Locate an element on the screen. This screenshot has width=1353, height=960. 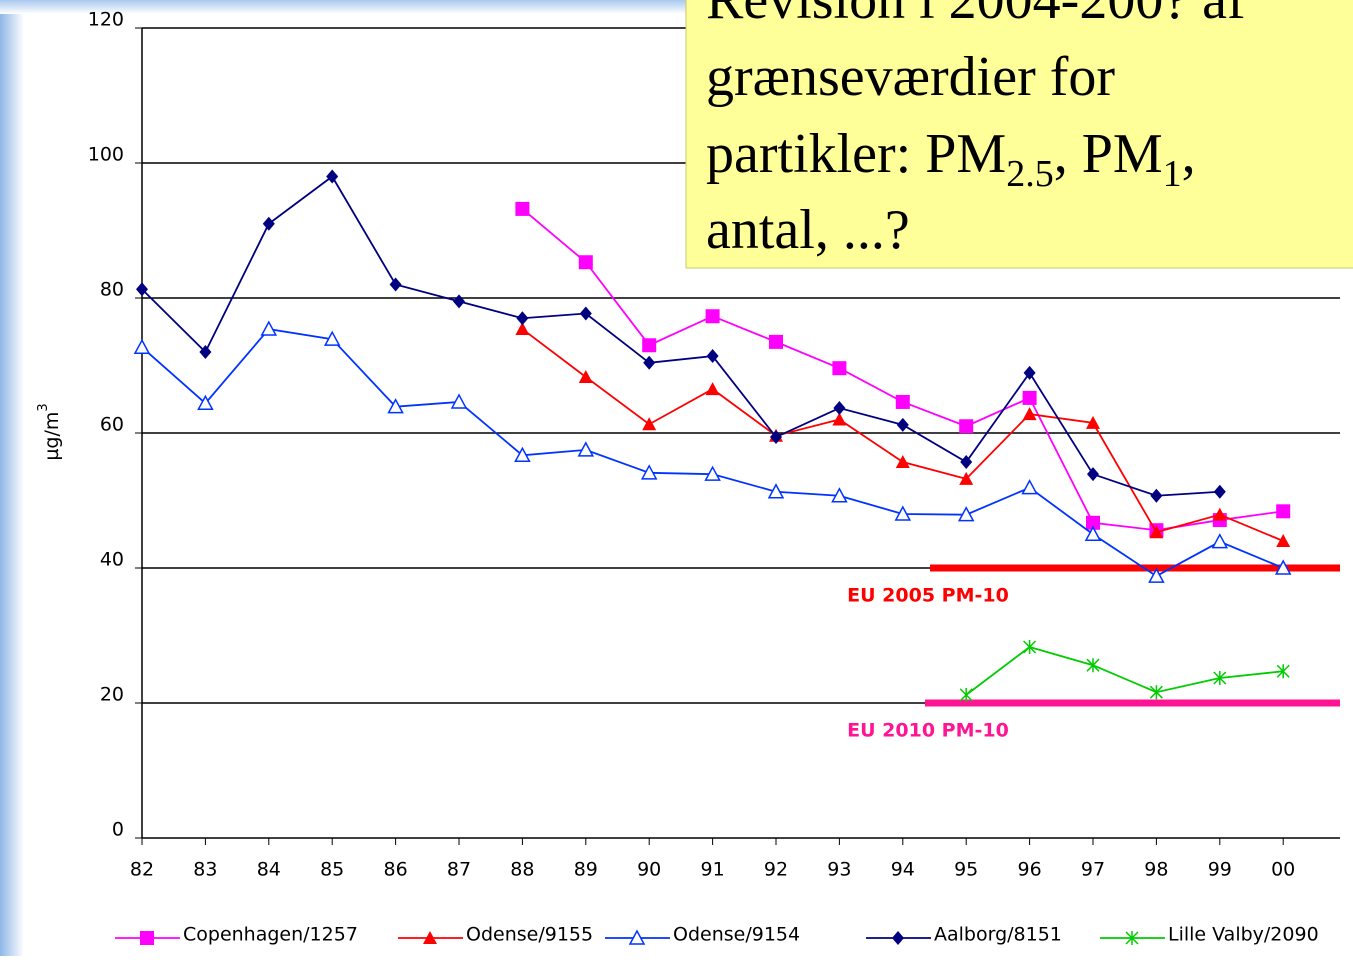
x-tick-label: 85 is located at coordinates (332, 870).